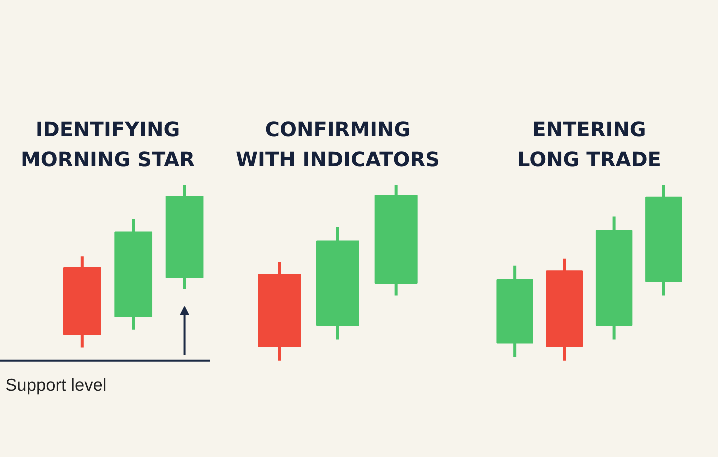 Image resolution: width=720 pixels, height=457 pixels. What do you see at coordinates (590, 145) in the screenshot?
I see `chart-title: ENTERING LONG TRADE` at bounding box center [590, 145].